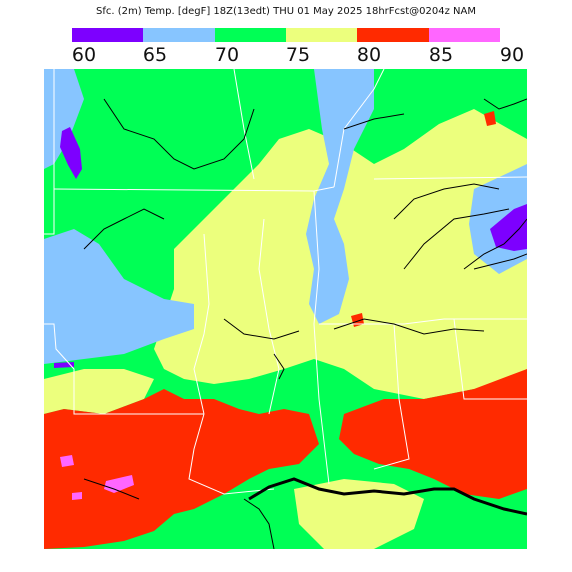 This screenshot has width=572, height=572. I want to click on legend-label: 80, so click(369, 55).